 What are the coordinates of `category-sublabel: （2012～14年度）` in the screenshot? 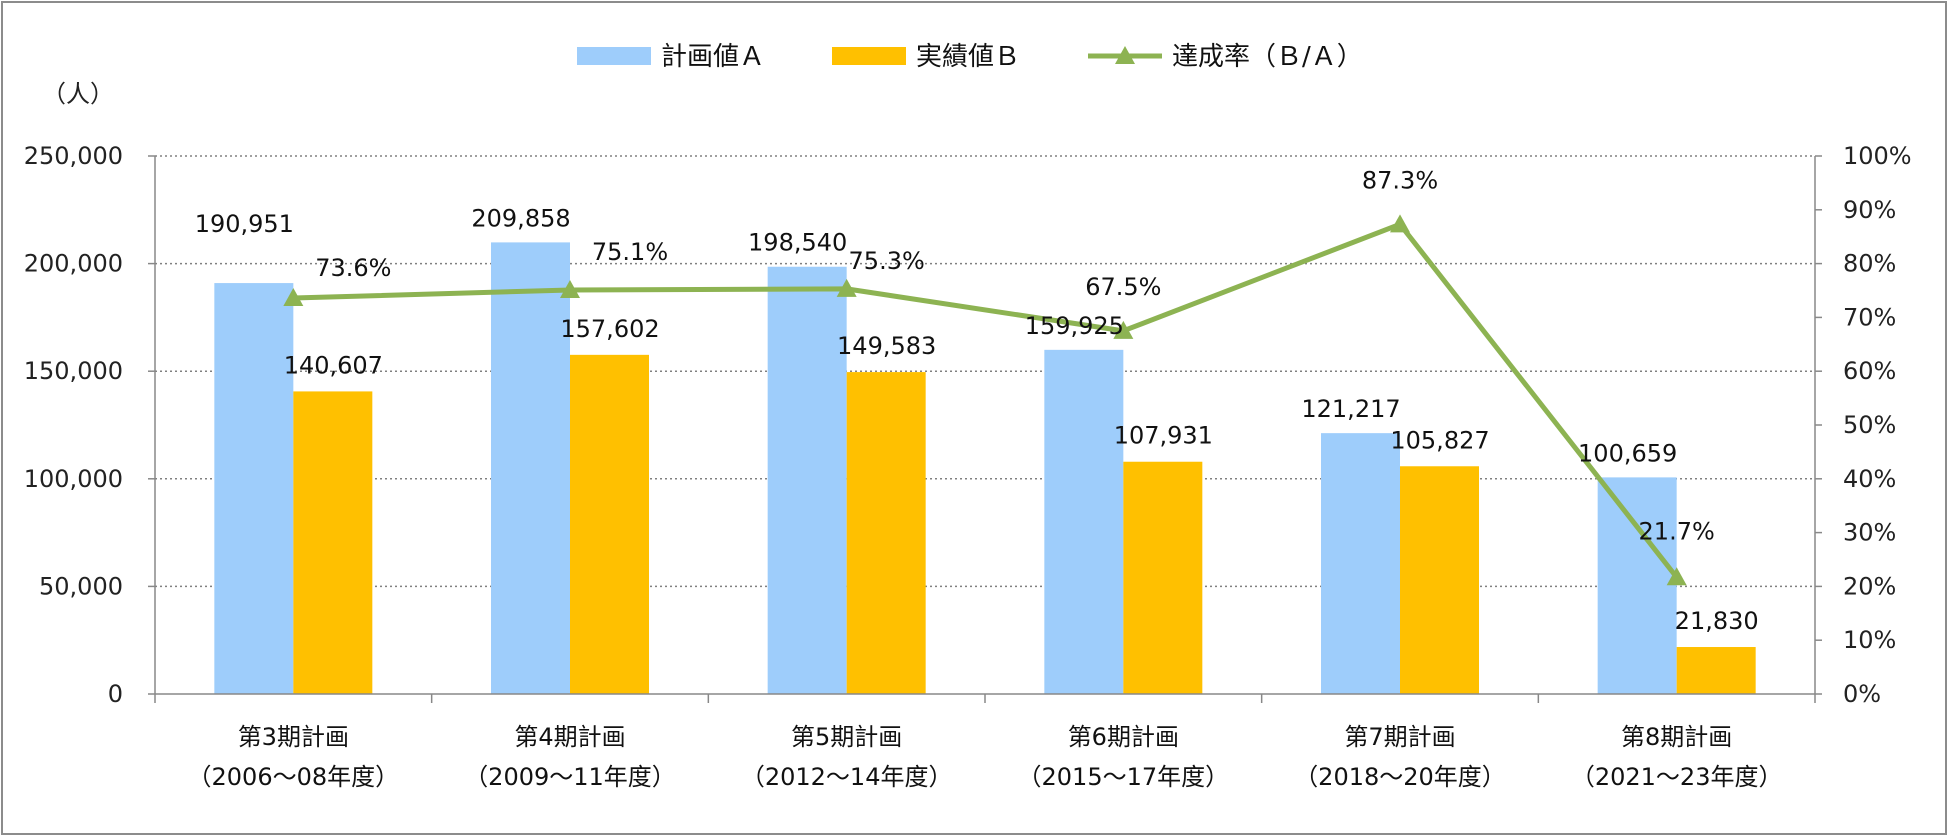 It's located at (847, 777).